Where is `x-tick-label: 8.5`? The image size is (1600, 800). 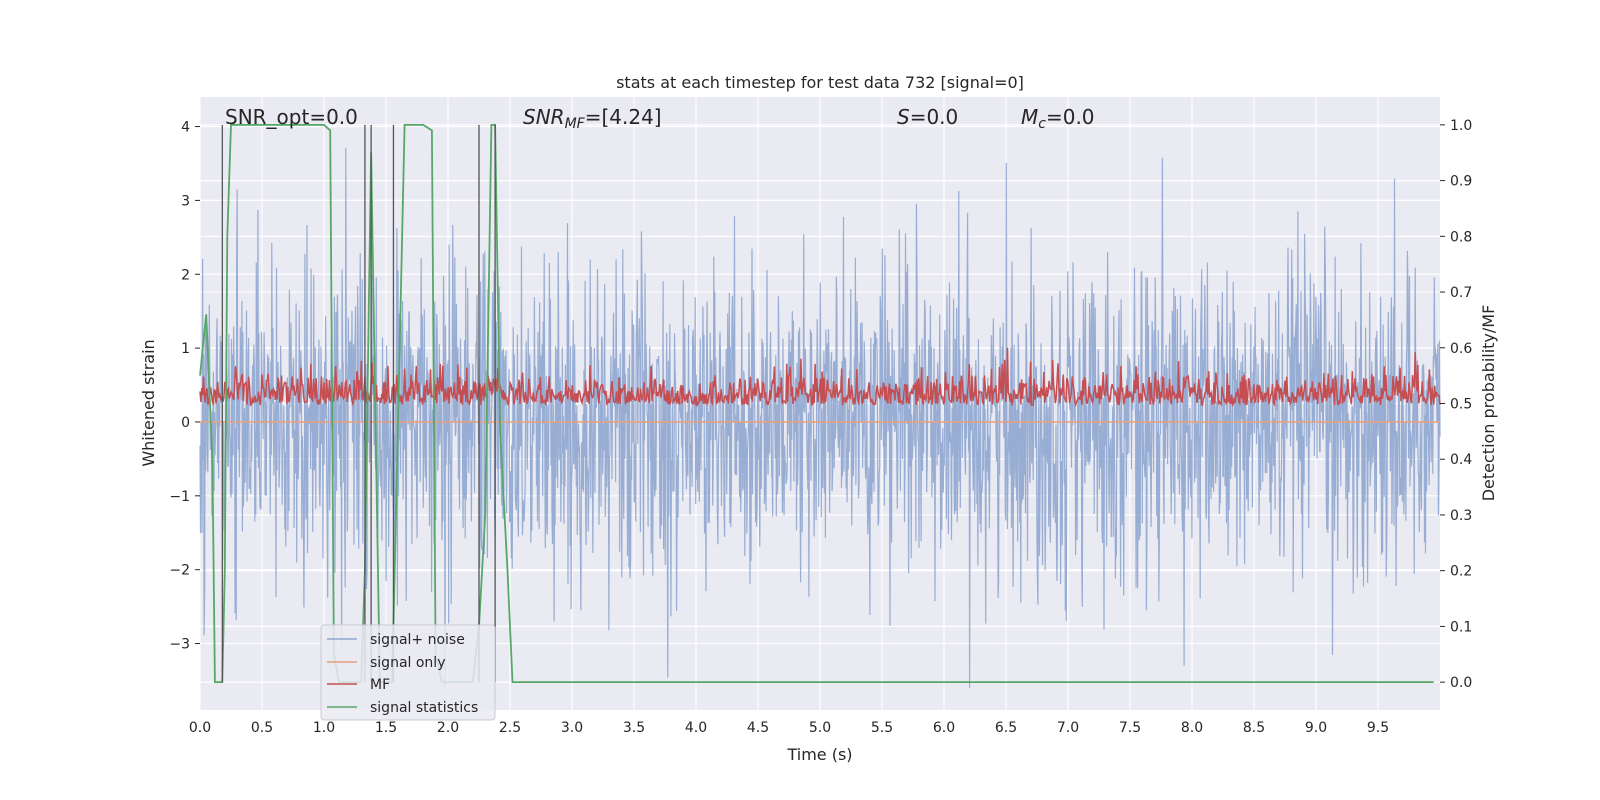 x-tick-label: 8.5 is located at coordinates (1254, 728).